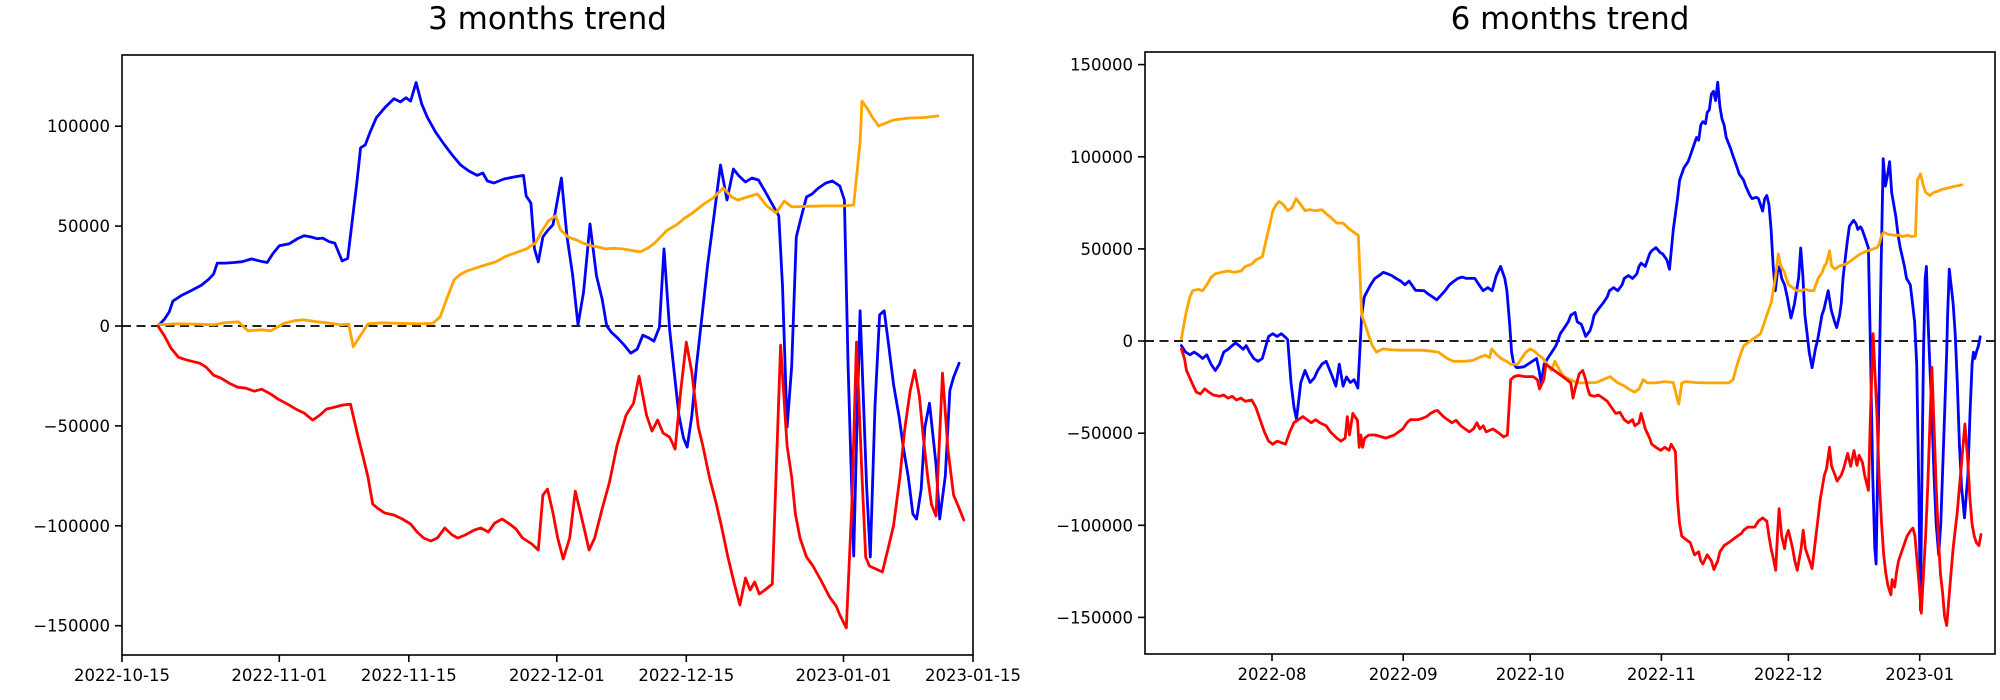 This screenshot has height=700, width=2000. What do you see at coordinates (547, 19) in the screenshot?
I see `left-chart-title: 3 months trend` at bounding box center [547, 19].